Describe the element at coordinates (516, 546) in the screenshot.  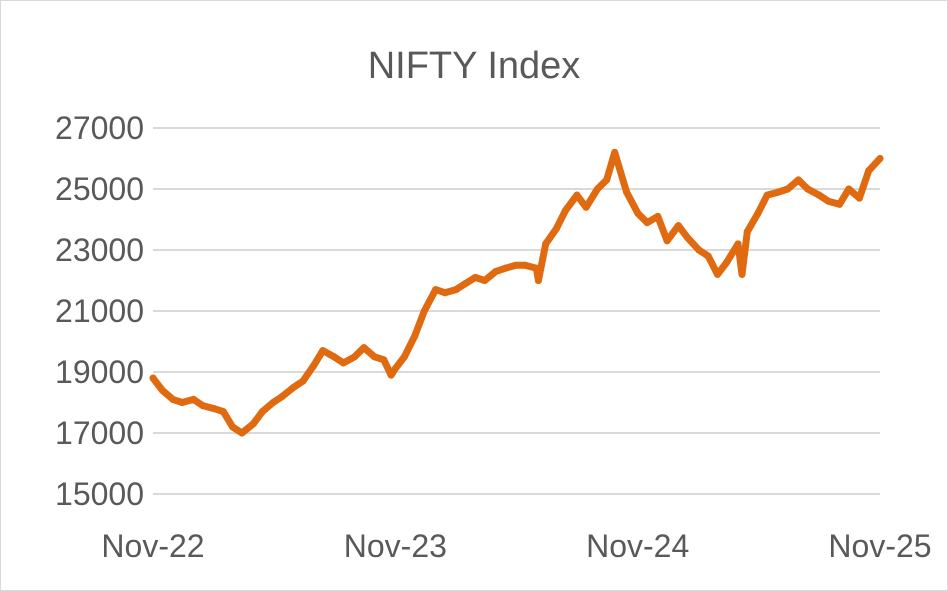
I see `x-axis-ticks: Nov-22 Nov-23 Nov-24 Nov-25` at that location.